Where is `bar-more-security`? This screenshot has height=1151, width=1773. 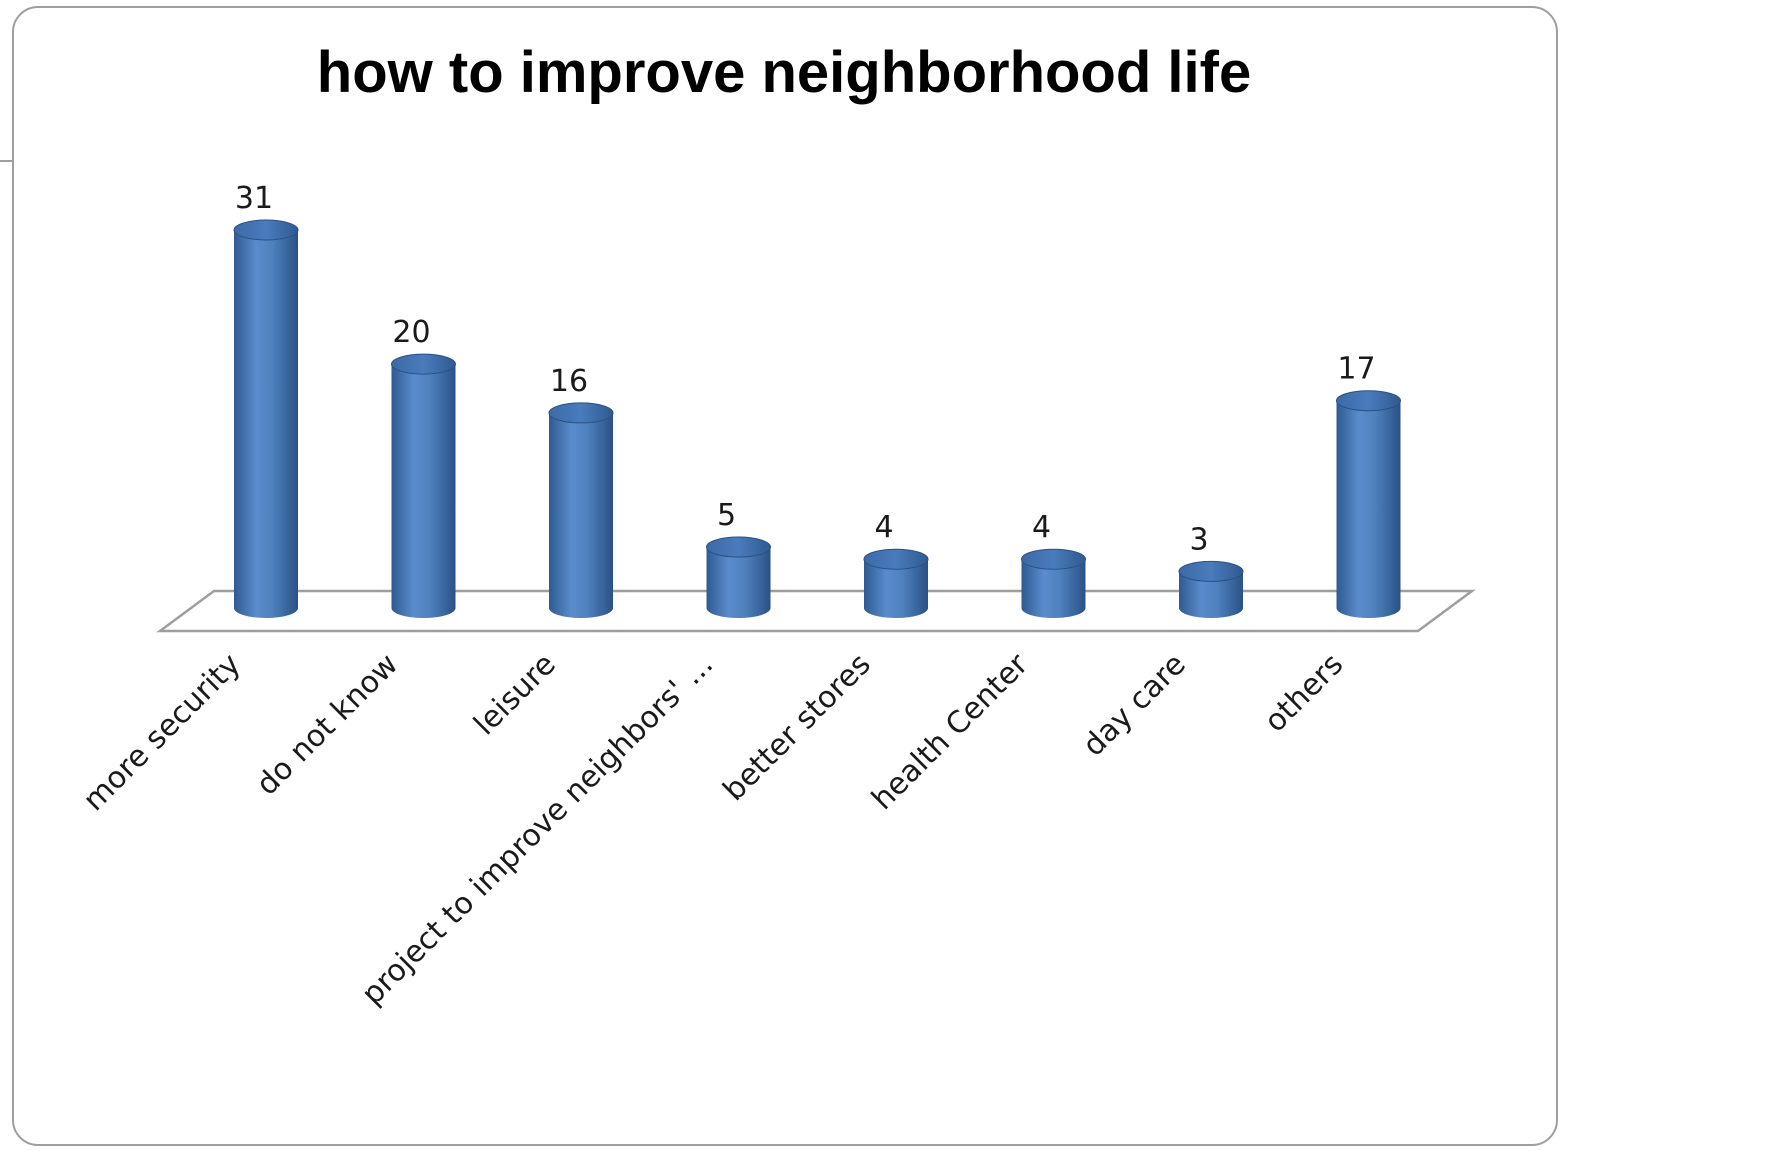
bar-more-security is located at coordinates (266, 418).